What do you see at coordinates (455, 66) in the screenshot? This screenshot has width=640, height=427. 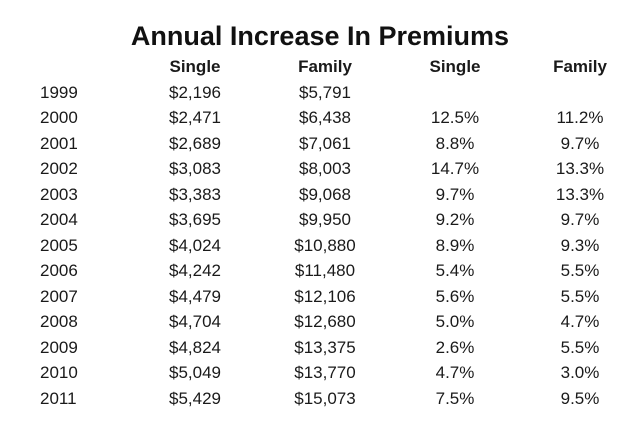 I see `header-cell-single-increase: Single` at bounding box center [455, 66].